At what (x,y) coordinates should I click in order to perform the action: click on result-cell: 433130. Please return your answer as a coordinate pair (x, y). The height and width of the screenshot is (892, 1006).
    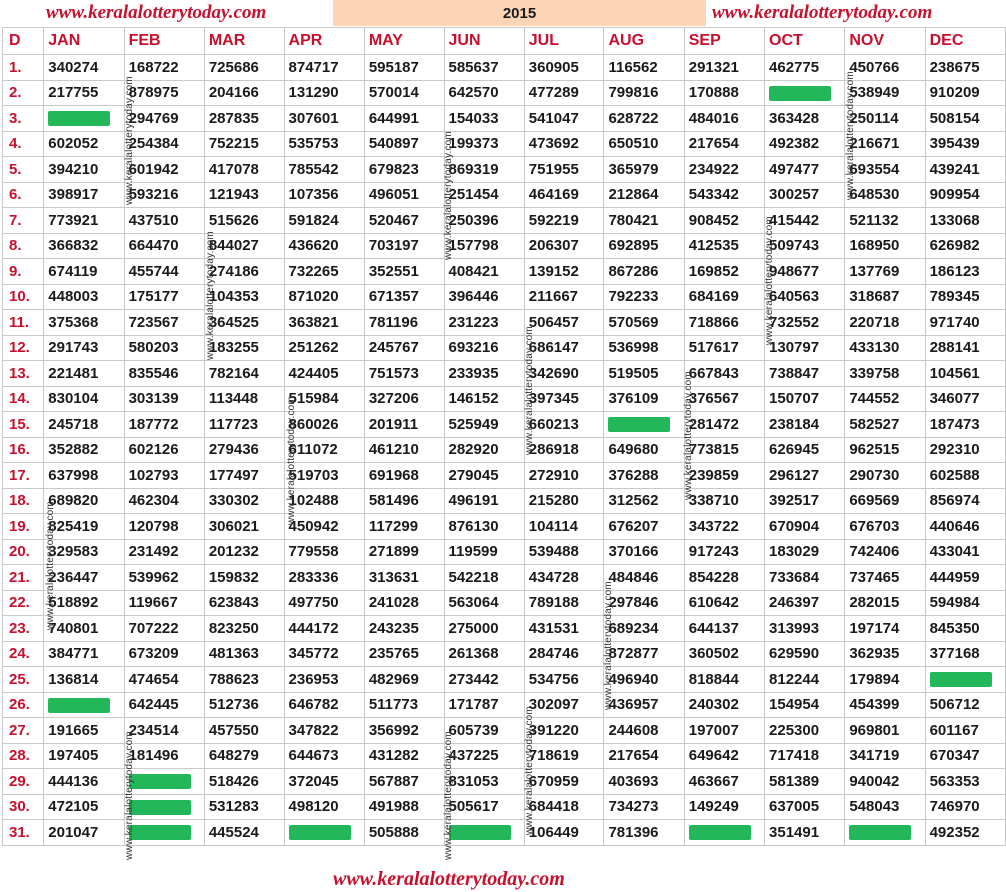
    Looking at the image, I should click on (885, 347).